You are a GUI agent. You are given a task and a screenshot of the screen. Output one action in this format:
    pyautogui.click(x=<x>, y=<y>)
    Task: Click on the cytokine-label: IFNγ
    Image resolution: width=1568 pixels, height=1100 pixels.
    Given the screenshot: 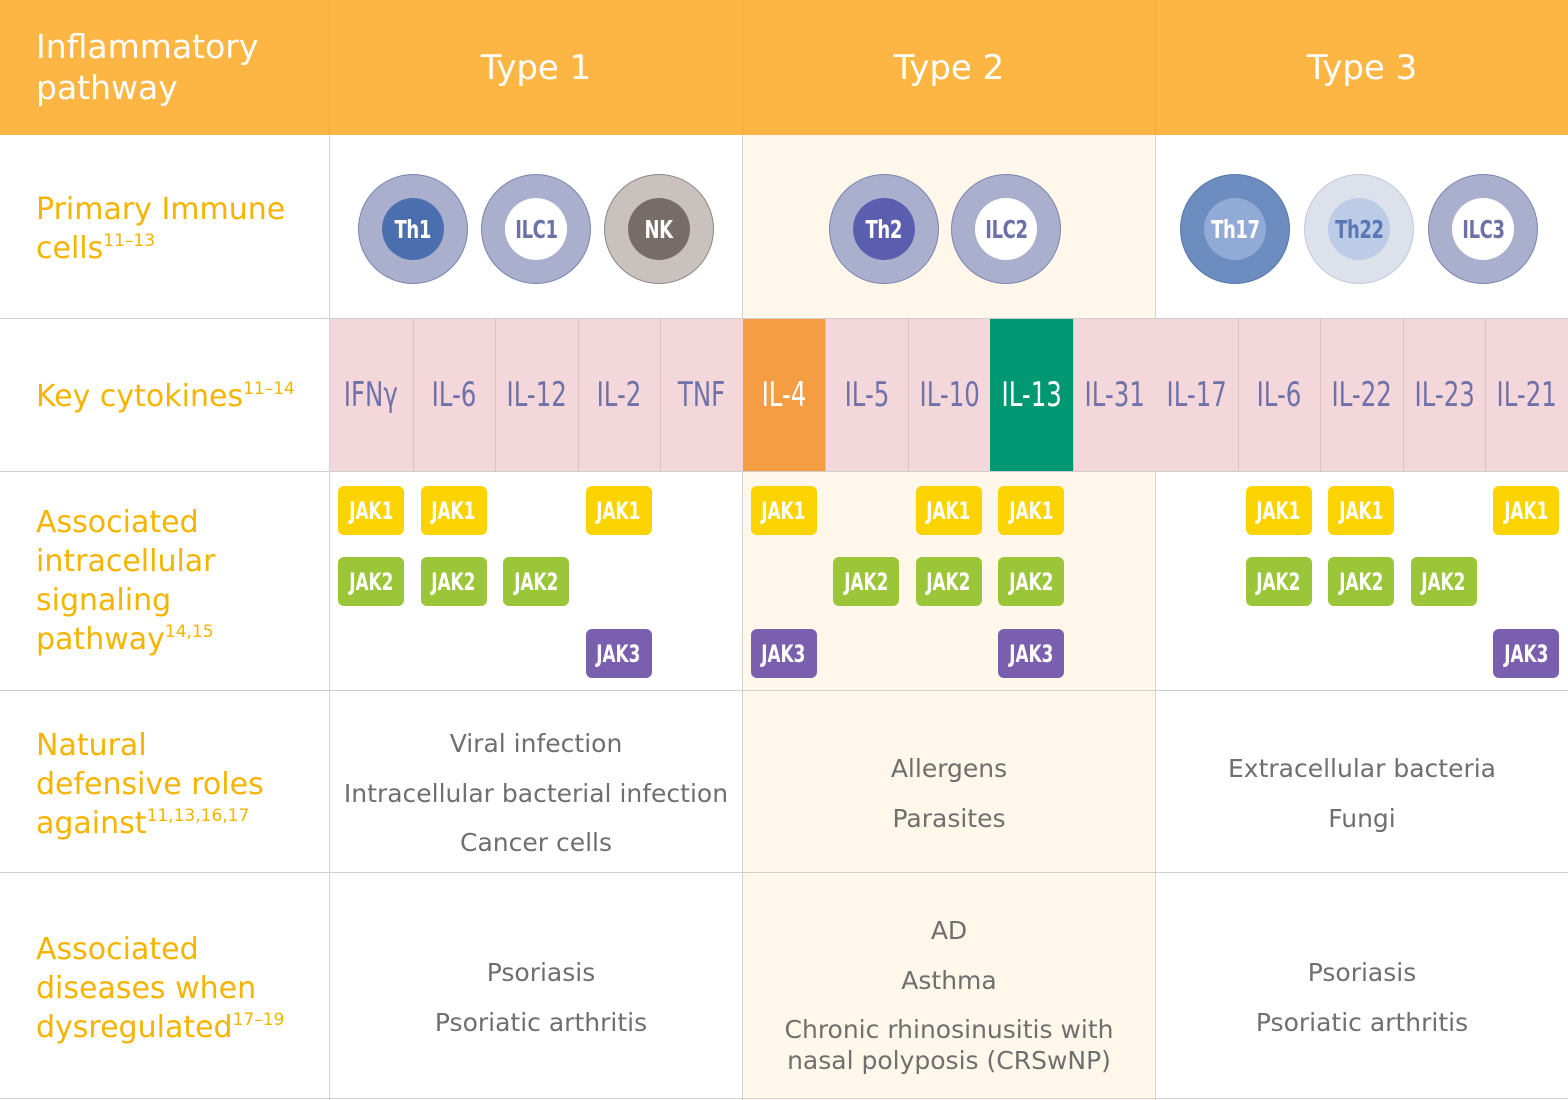 What is the action you would take?
    pyautogui.click(x=371, y=395)
    